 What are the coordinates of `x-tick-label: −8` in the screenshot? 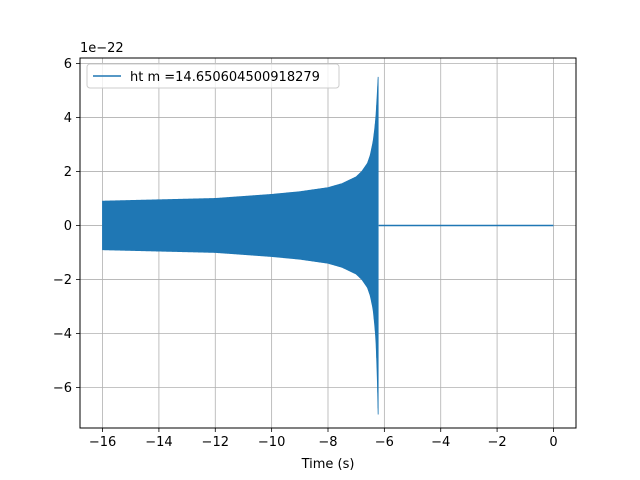 It's located at (327, 442).